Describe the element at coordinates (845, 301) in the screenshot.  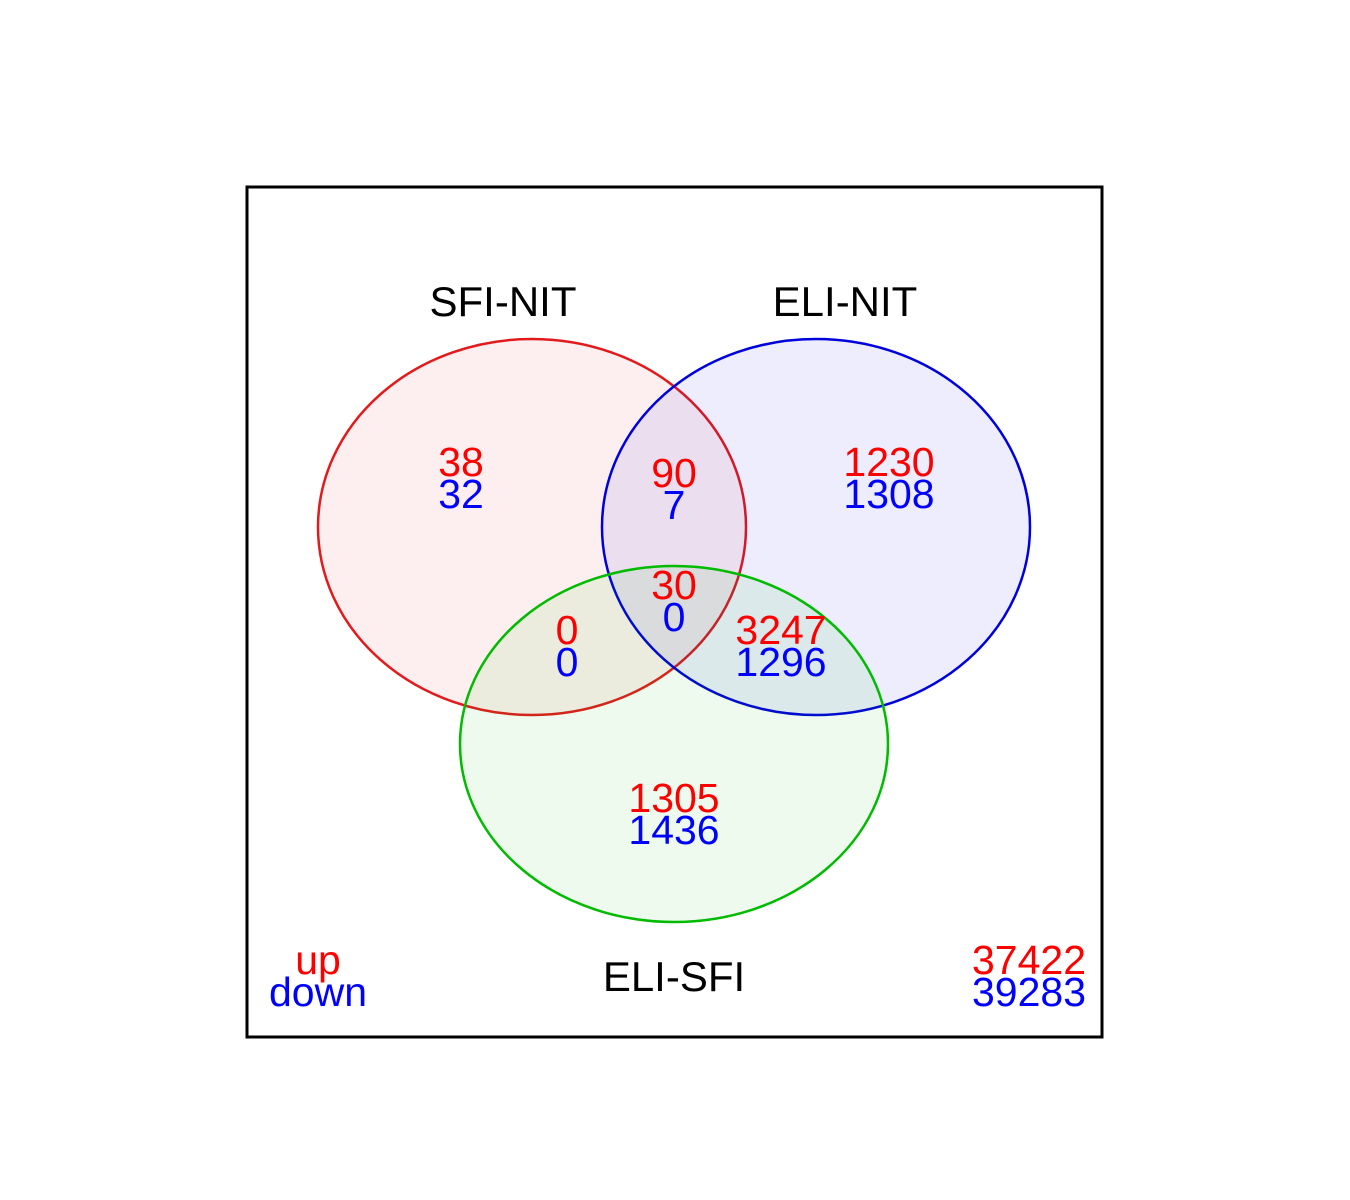
I see `set-label-eli-nit: ELI-NIT` at that location.